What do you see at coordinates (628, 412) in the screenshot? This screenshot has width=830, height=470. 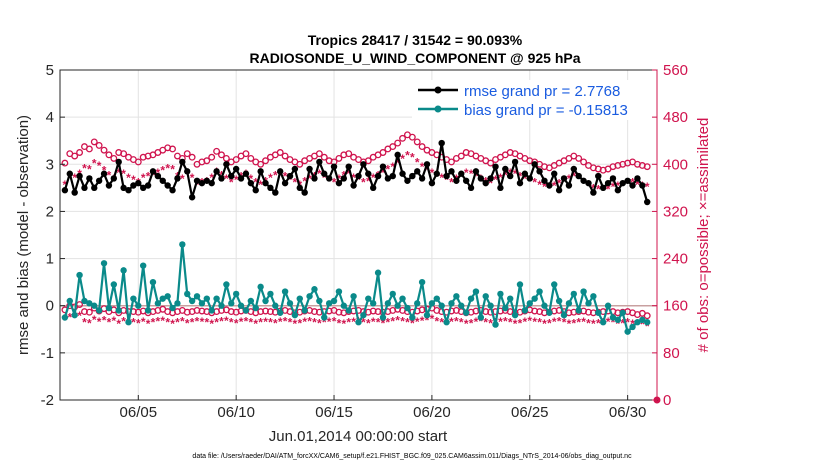 I see `x-tick-label: 06/30` at bounding box center [628, 412].